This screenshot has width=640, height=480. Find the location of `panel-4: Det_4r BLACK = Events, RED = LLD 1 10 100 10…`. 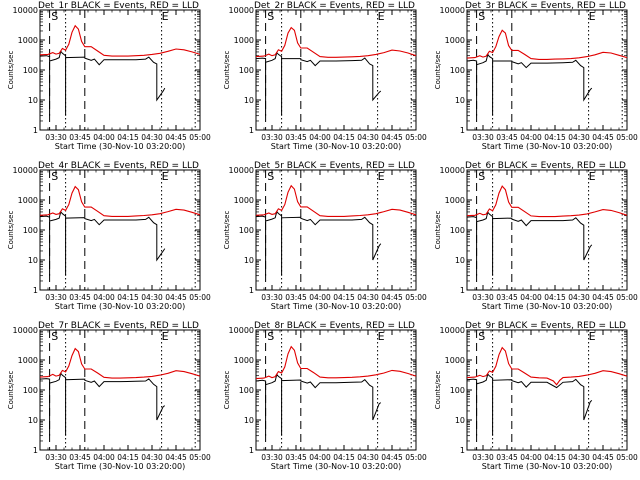

panel-4: Det_4r BLACK = Events, RED = LLD 1 10 100 10… is located at coordinates (109, 236).